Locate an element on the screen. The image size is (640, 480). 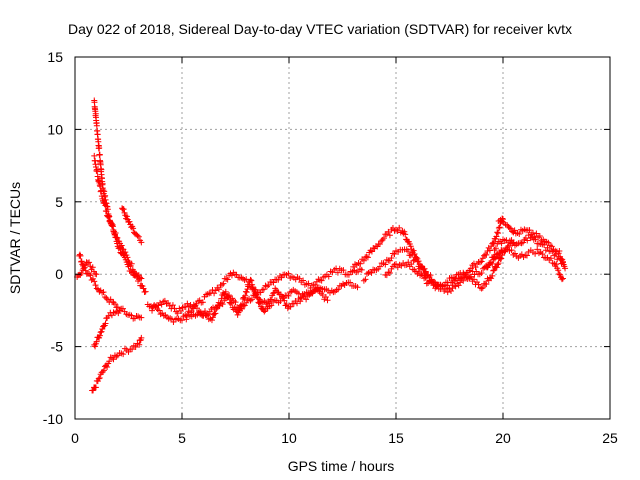
x-tick-label: 10 is located at coordinates (289, 438).